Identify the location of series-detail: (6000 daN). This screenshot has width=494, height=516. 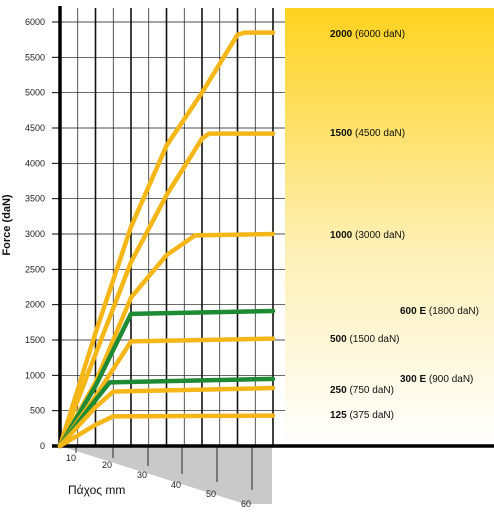
(378, 34).